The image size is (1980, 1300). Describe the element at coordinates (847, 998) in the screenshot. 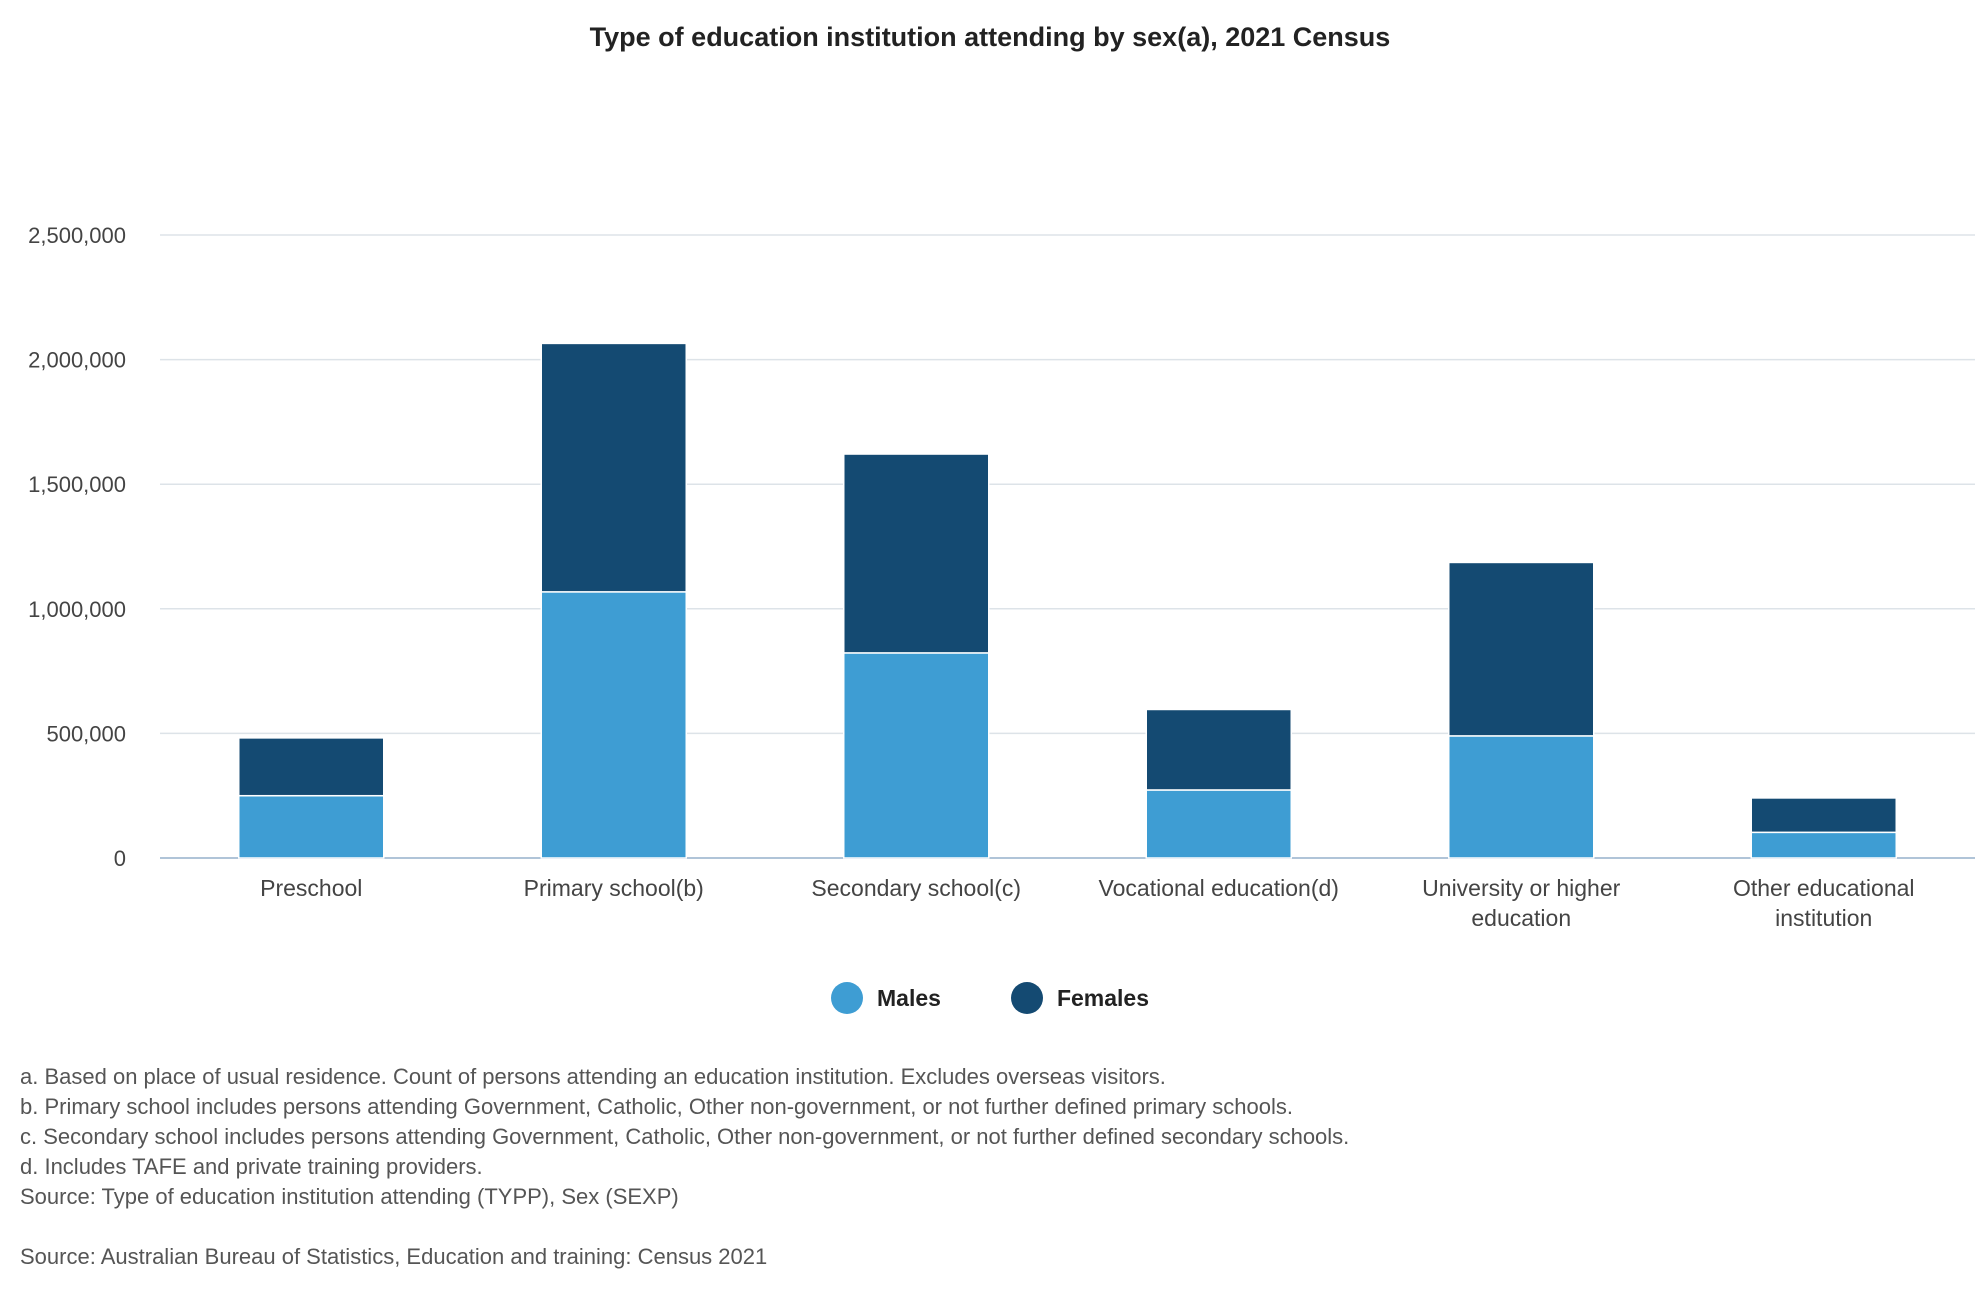

I see `males-swatch-icon` at that location.